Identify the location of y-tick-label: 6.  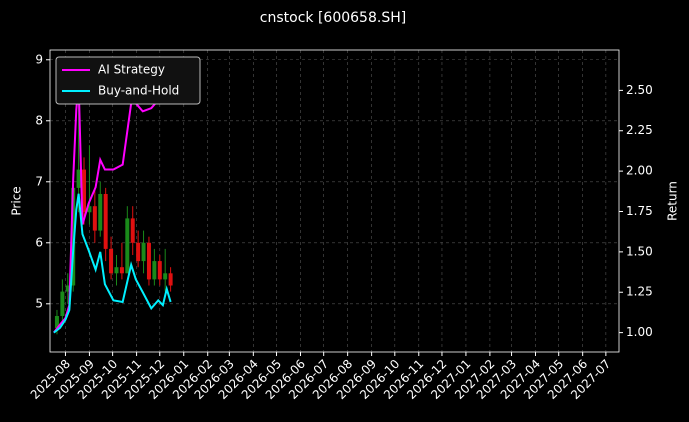
(39, 242).